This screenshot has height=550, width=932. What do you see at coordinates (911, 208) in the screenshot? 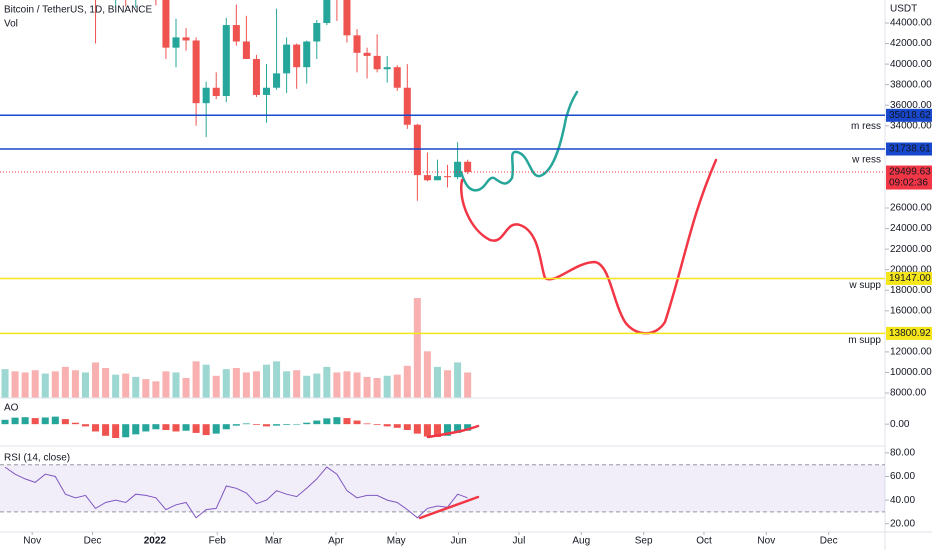
I see `y-tick-label: 26000.00` at bounding box center [911, 208].